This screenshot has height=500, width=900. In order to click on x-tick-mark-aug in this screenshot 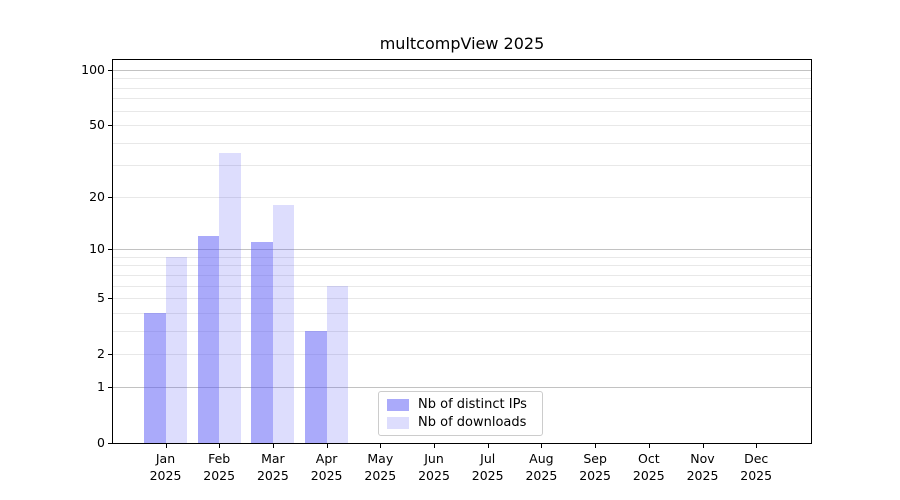, I will do `click(542, 446)`.